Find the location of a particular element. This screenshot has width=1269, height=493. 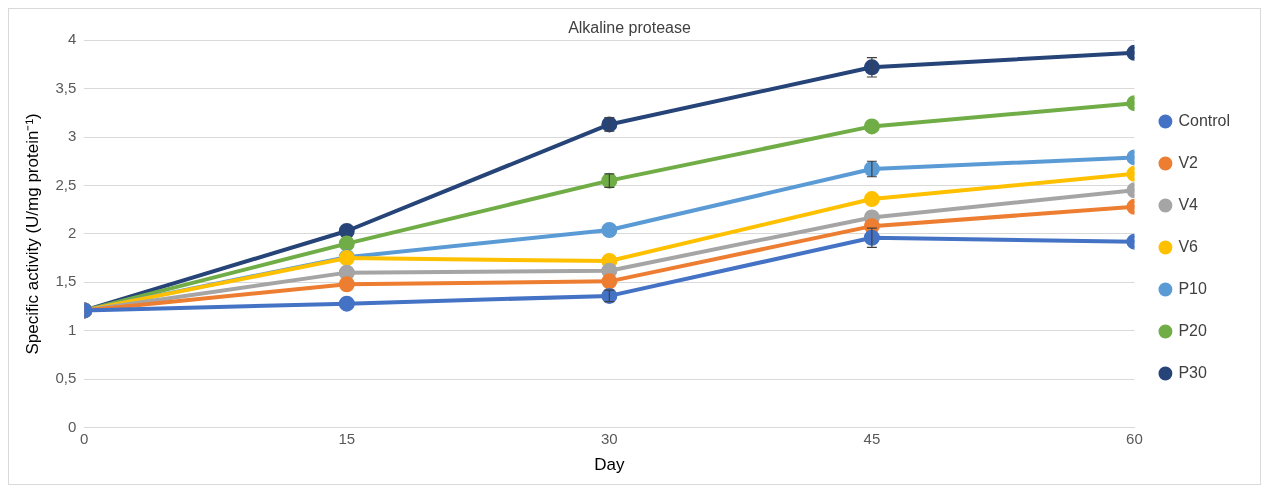

legend-label: V2 is located at coordinates (1188, 162).